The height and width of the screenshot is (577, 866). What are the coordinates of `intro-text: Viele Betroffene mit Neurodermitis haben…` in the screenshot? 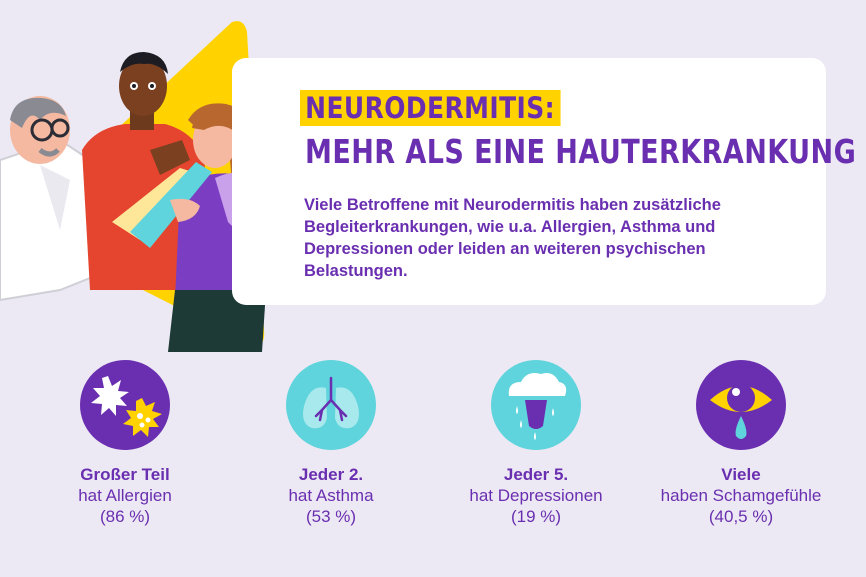 It's located at (512, 238).